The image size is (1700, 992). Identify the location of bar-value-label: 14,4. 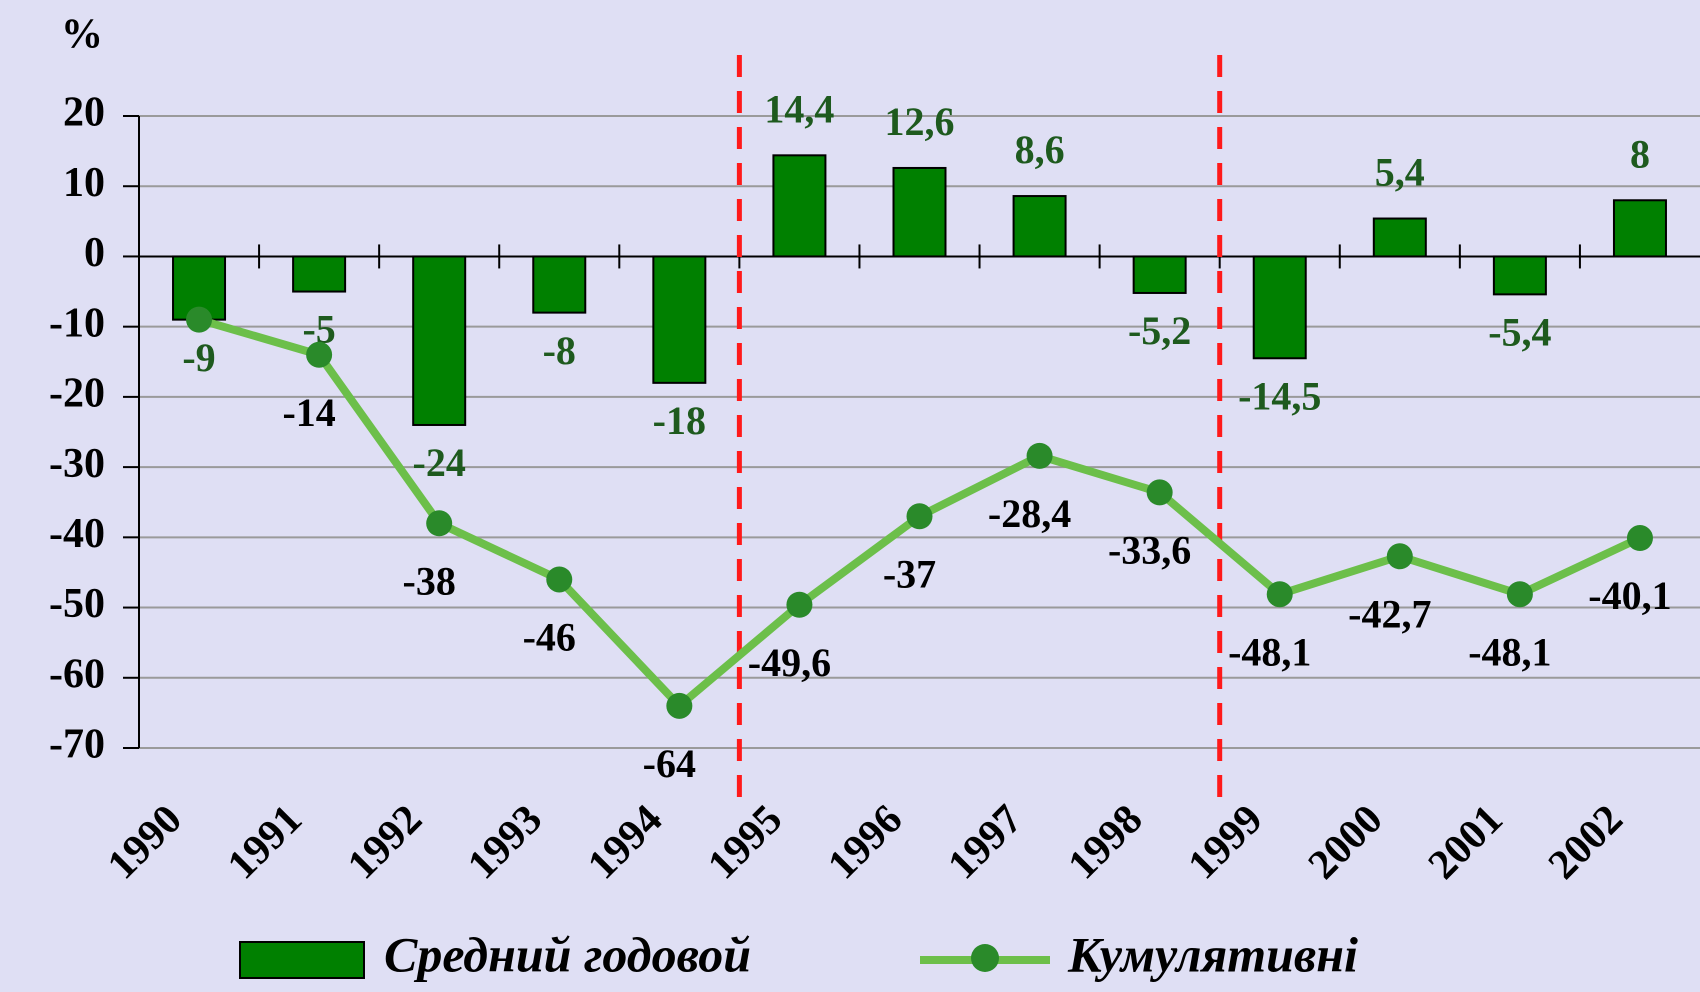
(799, 108).